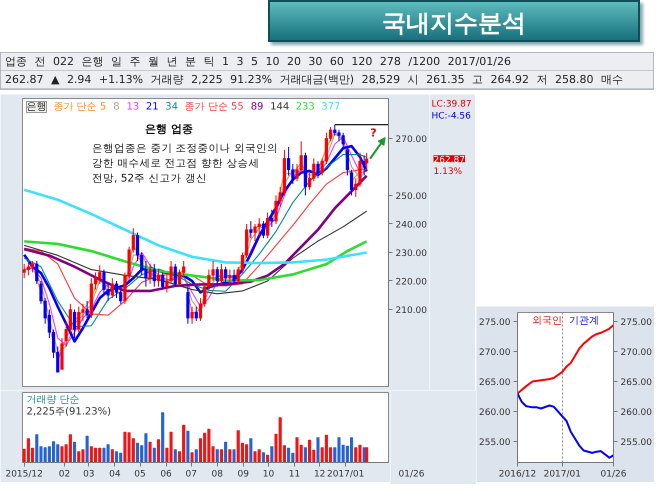  Describe the element at coordinates (152, 107) in the screenshot. I see `text: 21` at that location.